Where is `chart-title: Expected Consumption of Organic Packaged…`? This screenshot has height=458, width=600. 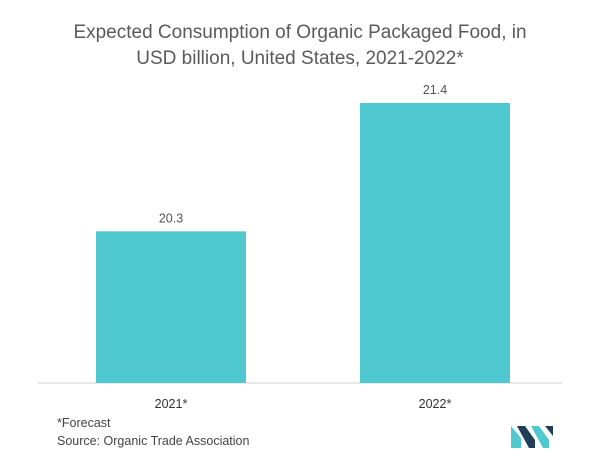
chart-title: Expected Consumption of Organic Packaged… is located at coordinates (300, 46).